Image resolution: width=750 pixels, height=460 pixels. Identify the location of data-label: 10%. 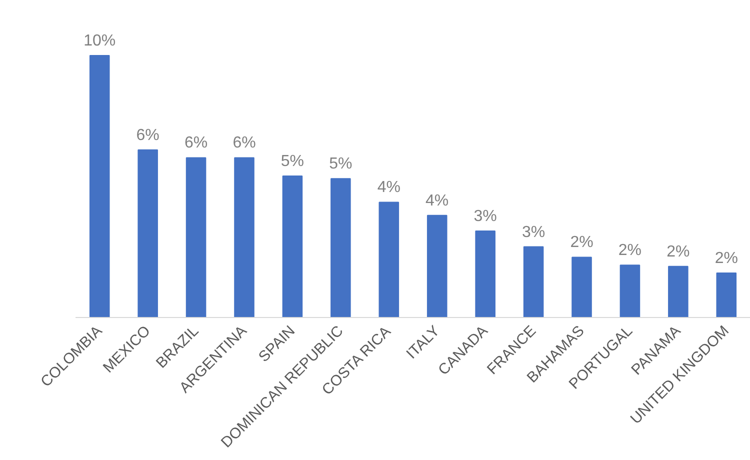
(100, 41).